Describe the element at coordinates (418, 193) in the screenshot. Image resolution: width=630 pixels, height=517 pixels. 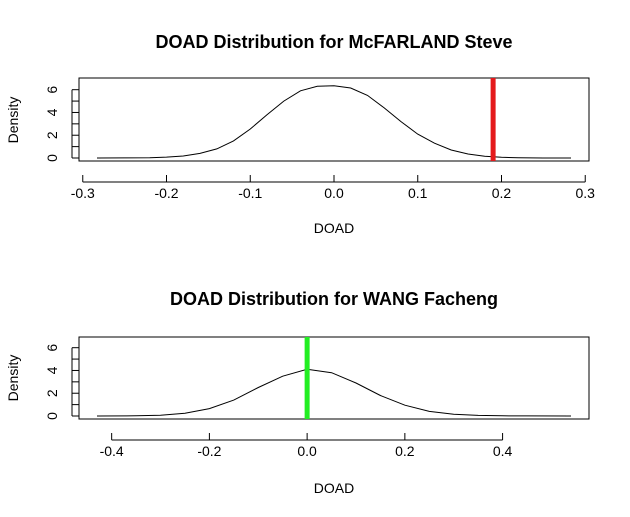
I see `x-tick-label: 0.1` at that location.